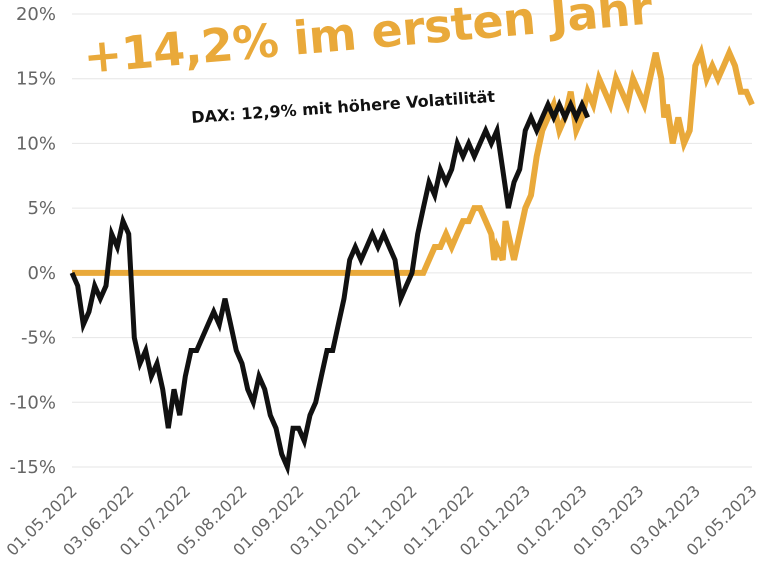 Image resolution: width=768 pixels, height=576 pixels. What do you see at coordinates (36, 79) in the screenshot?
I see `y-tick-label: 15%` at bounding box center [36, 79].